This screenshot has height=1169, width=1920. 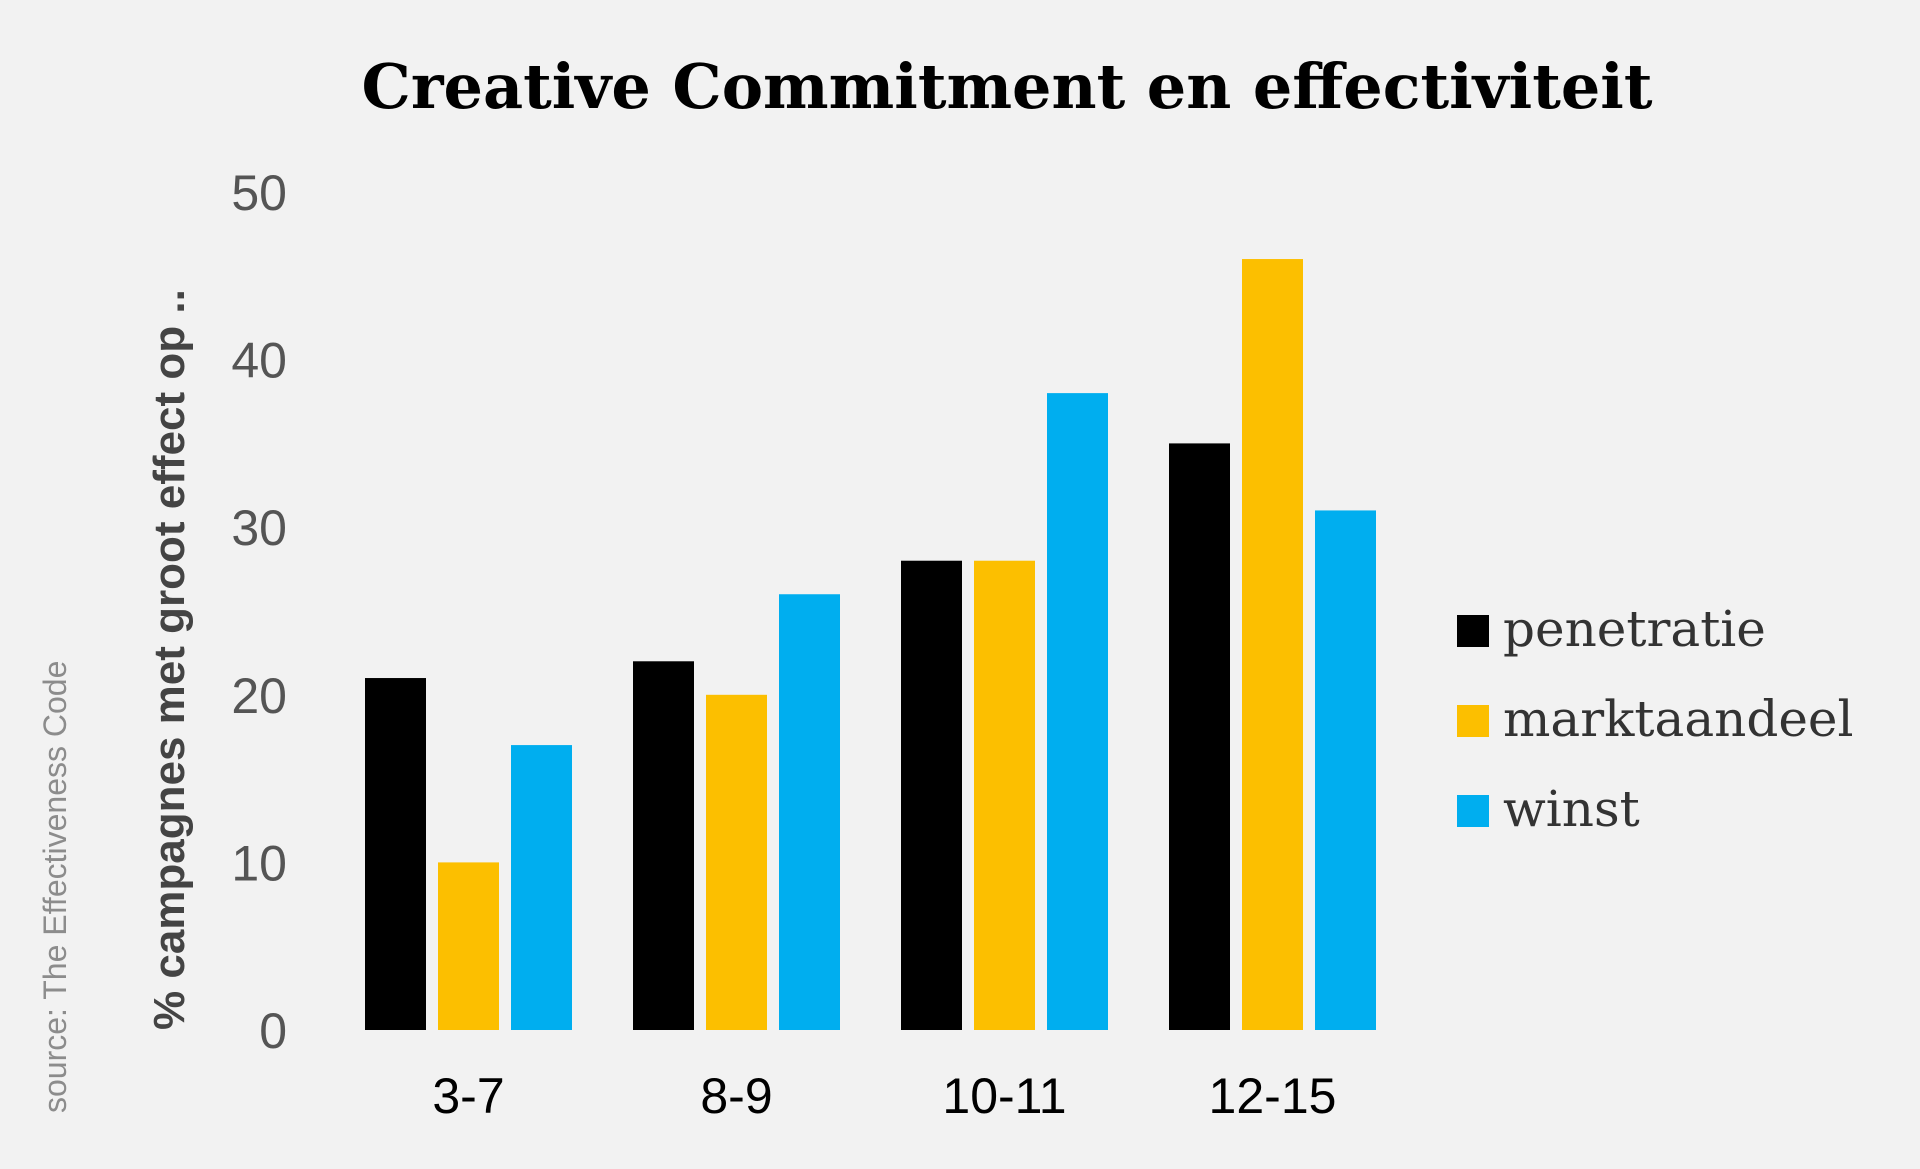 I want to click on legend-label-penetratie: penetratie, so click(x=1634, y=629).